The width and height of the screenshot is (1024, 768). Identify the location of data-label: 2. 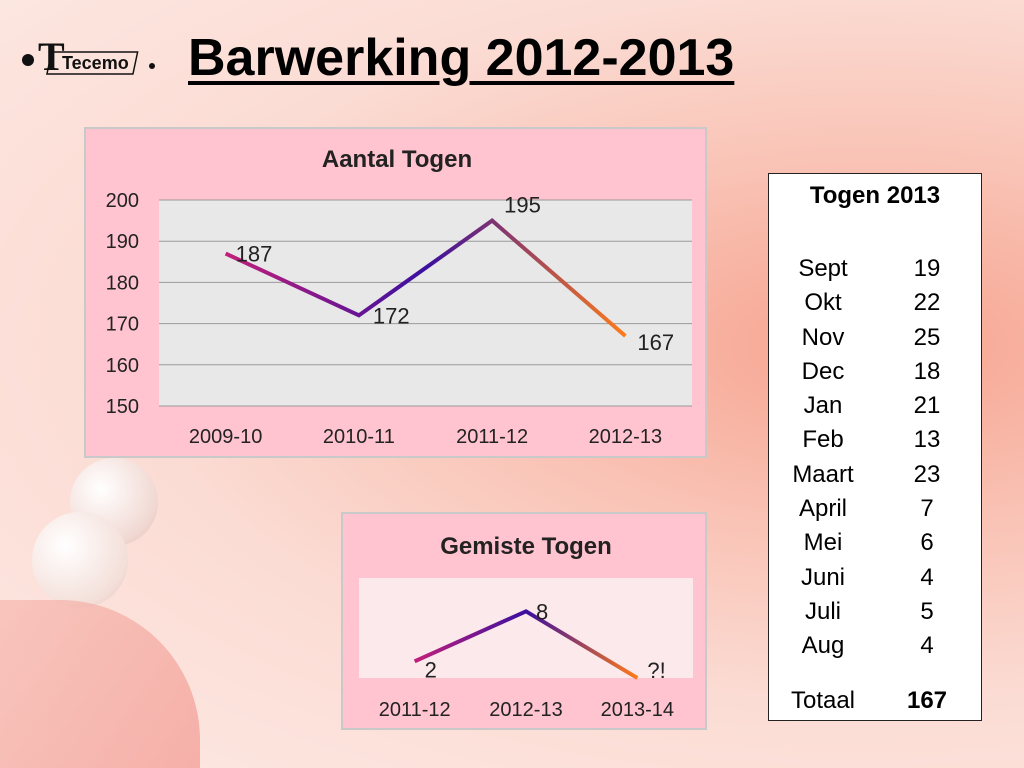
(431, 669).